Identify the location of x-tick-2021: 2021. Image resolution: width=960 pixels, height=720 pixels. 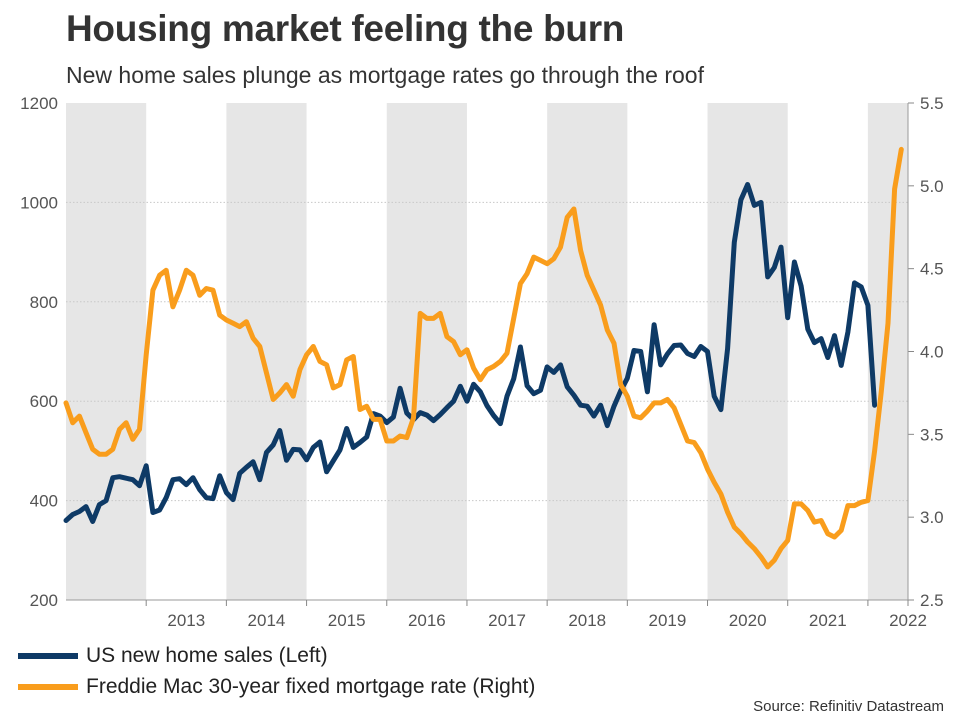
(828, 620).